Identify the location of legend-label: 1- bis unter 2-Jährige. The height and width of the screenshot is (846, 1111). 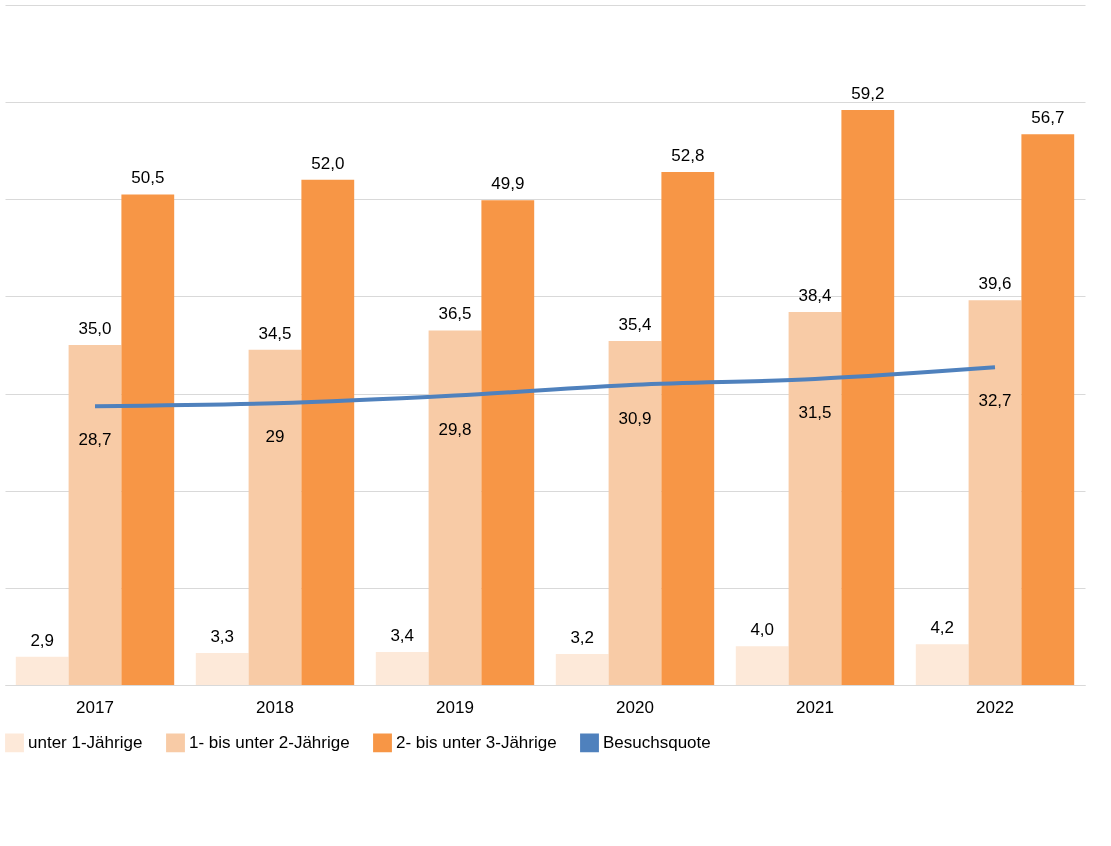
(269, 742).